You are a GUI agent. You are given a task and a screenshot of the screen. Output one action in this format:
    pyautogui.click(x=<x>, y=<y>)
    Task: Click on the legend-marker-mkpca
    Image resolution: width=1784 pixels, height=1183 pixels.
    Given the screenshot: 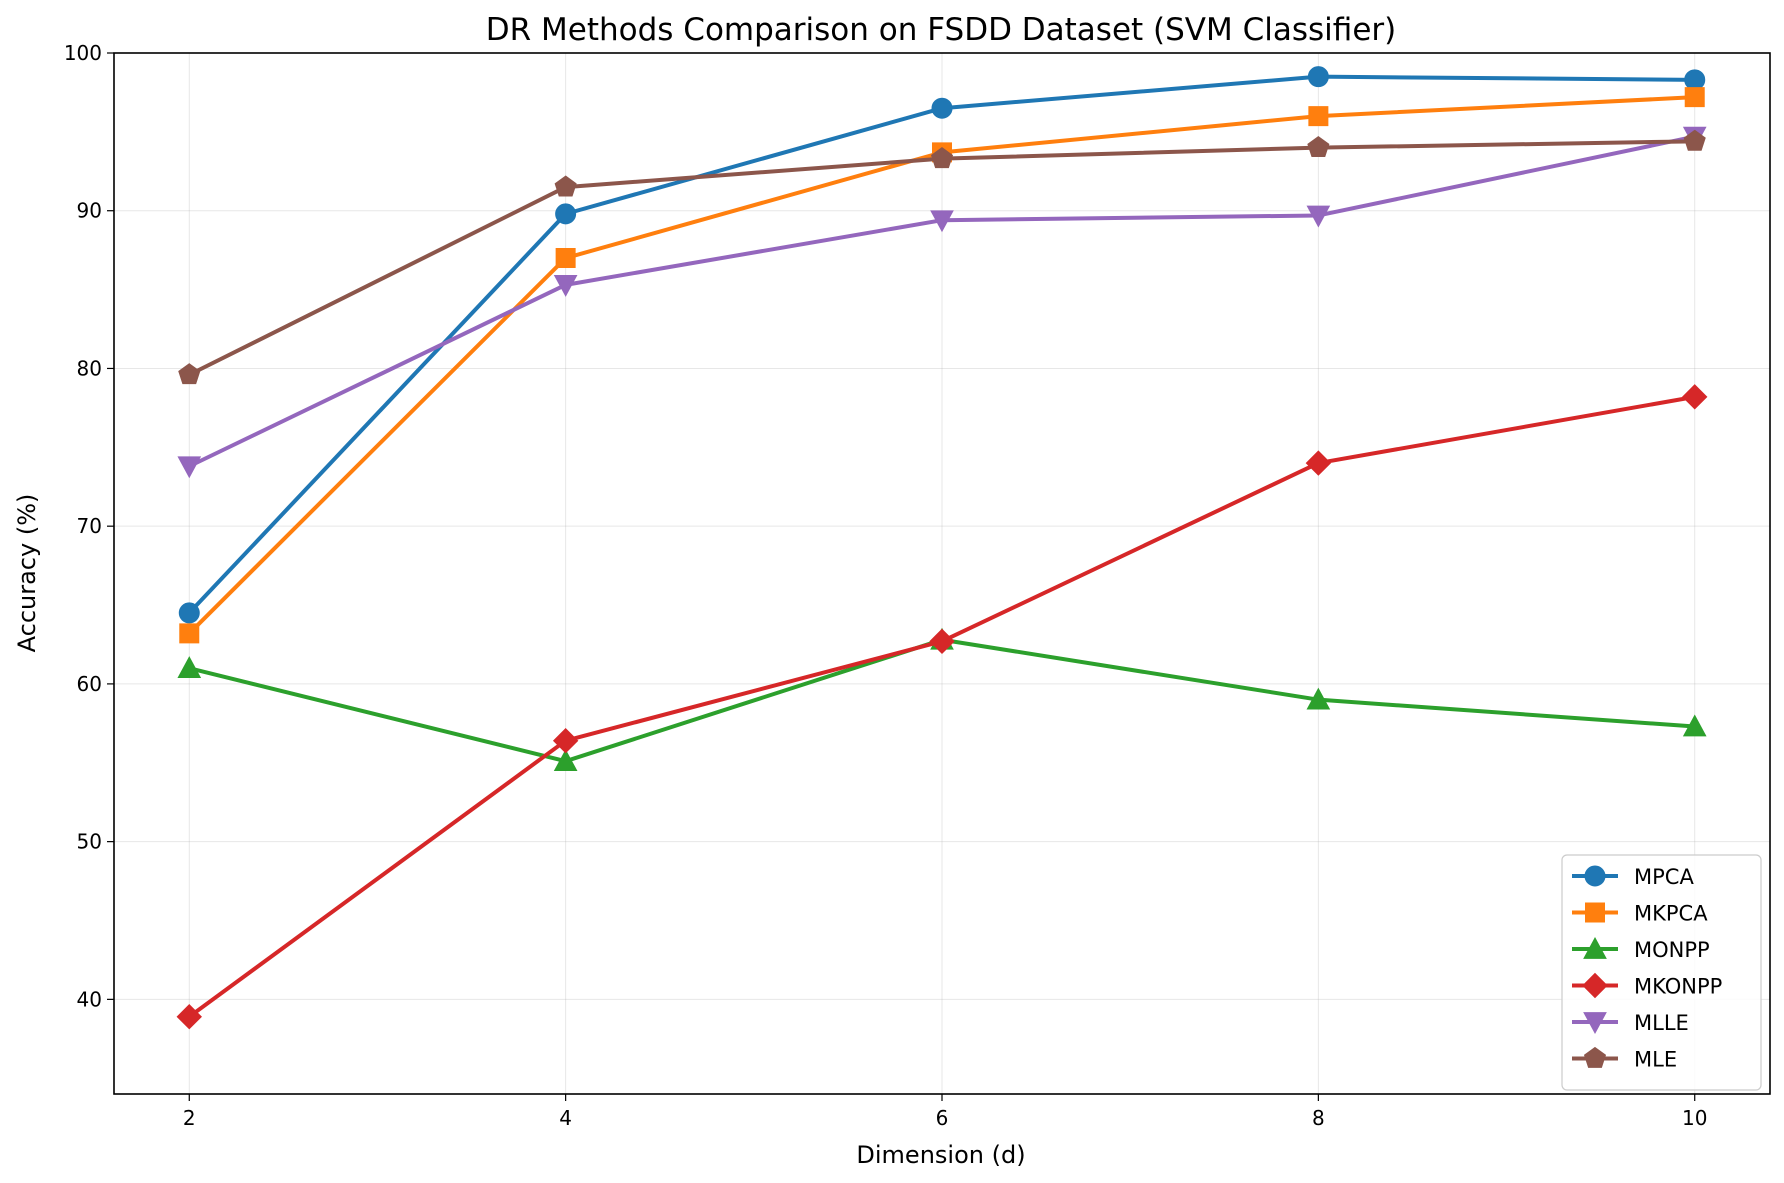 What is the action you would take?
    pyautogui.click(x=1595, y=912)
    